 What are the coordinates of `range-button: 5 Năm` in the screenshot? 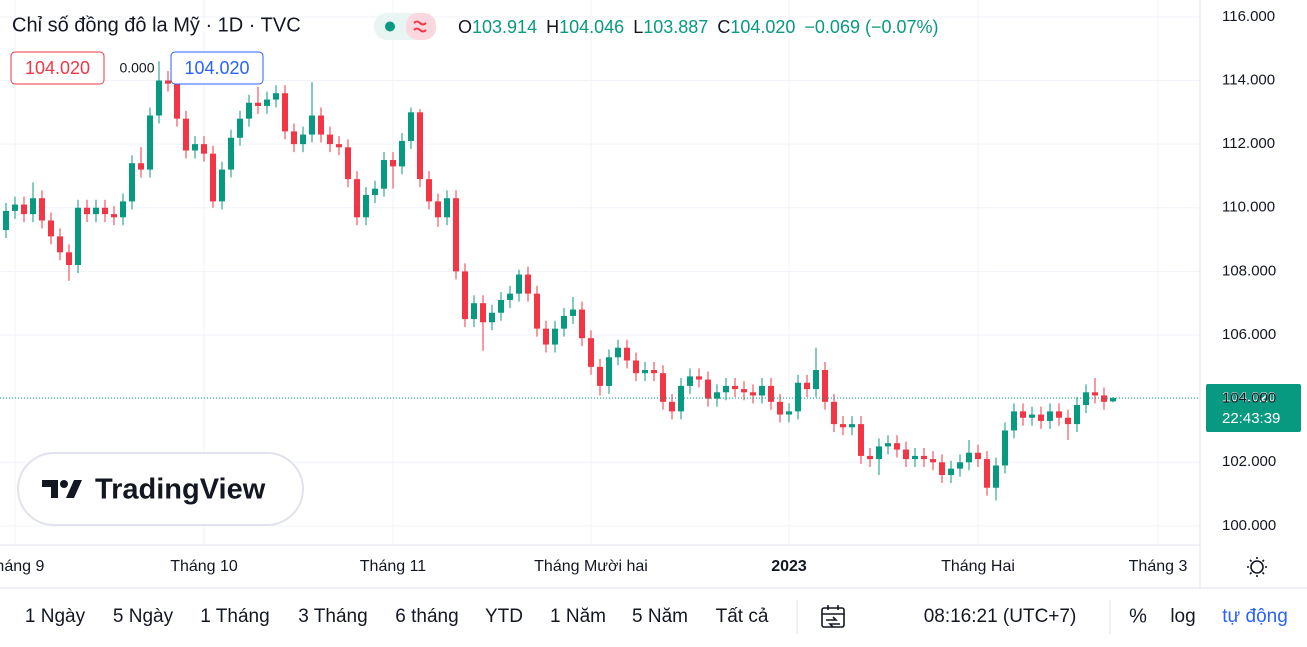 It's located at (660, 616).